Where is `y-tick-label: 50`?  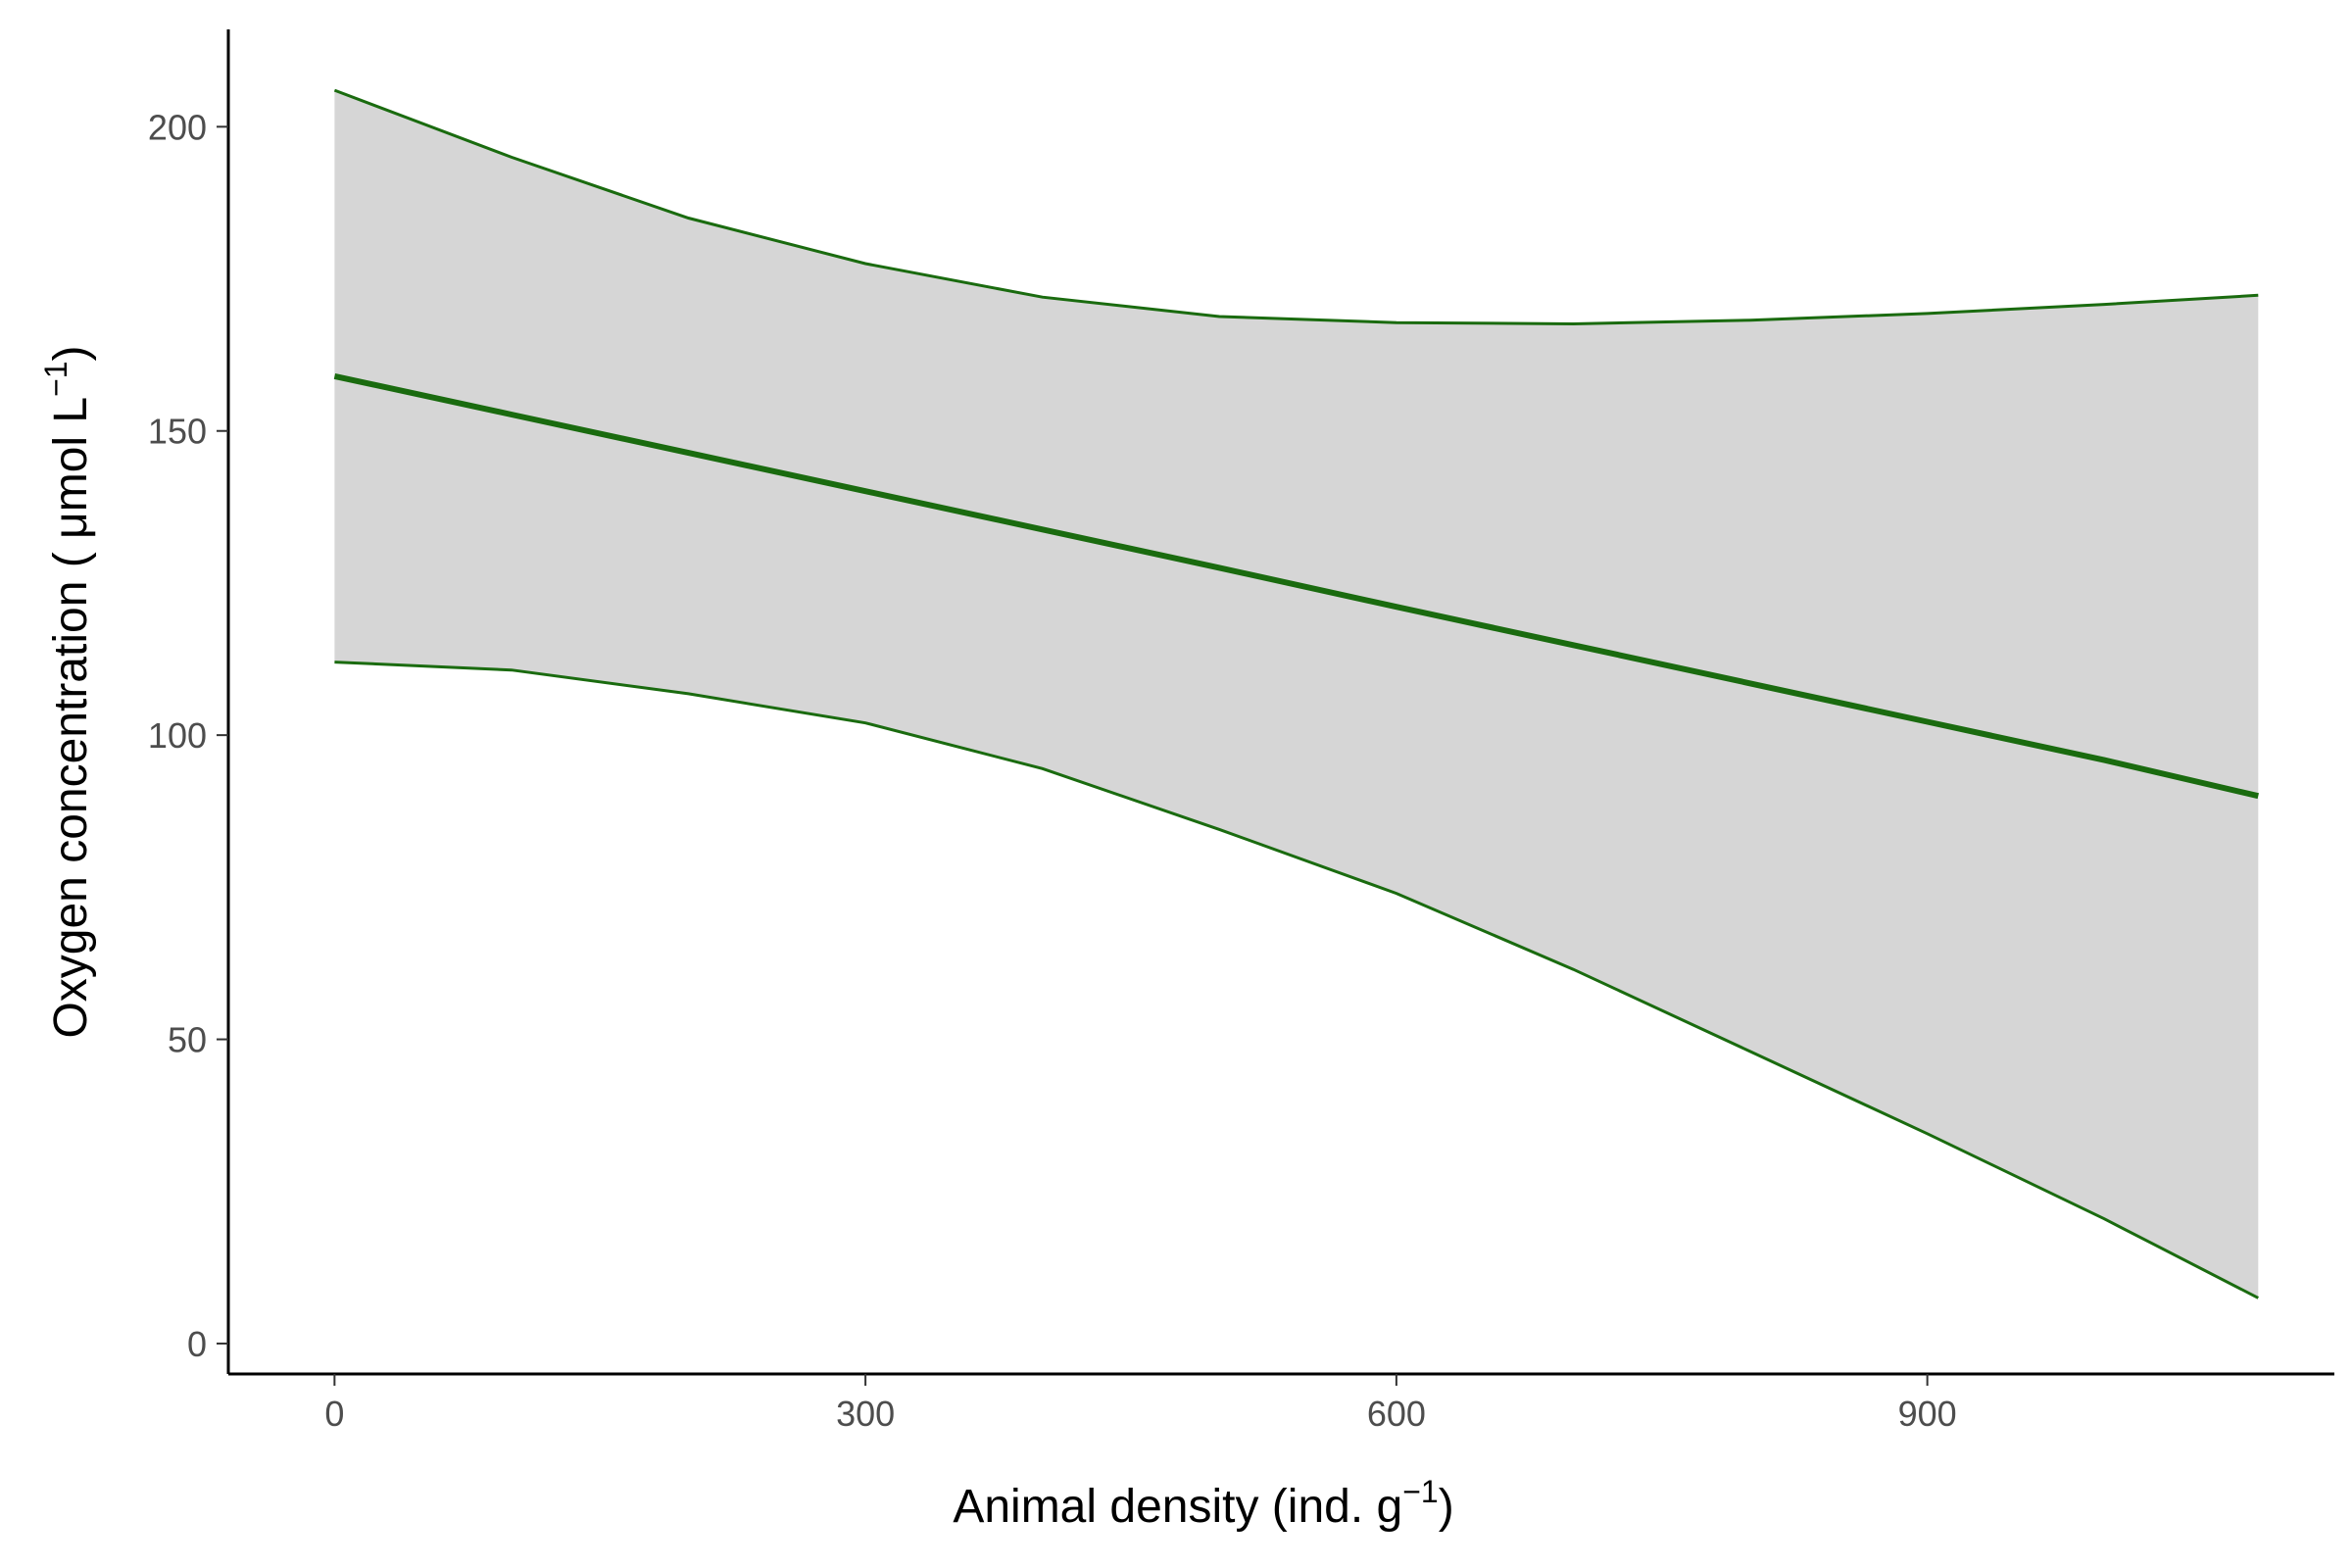 y-tick-label: 50 is located at coordinates (187, 1040).